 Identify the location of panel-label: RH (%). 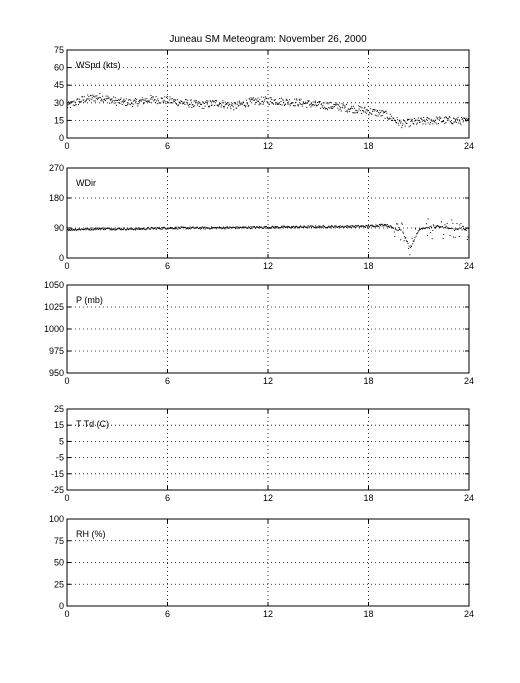
(91, 534).